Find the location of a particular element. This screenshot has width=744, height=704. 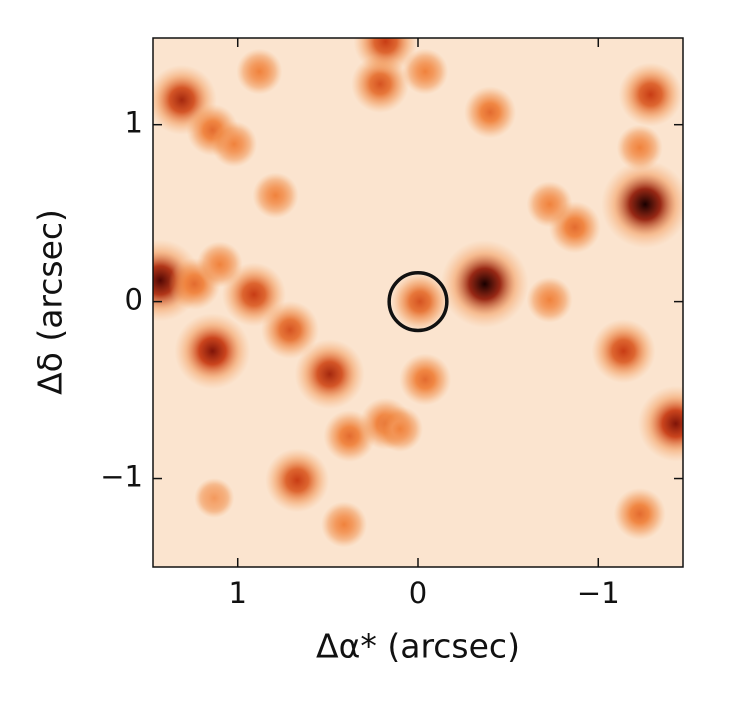

x-tick-label: −1 is located at coordinates (598, 593).